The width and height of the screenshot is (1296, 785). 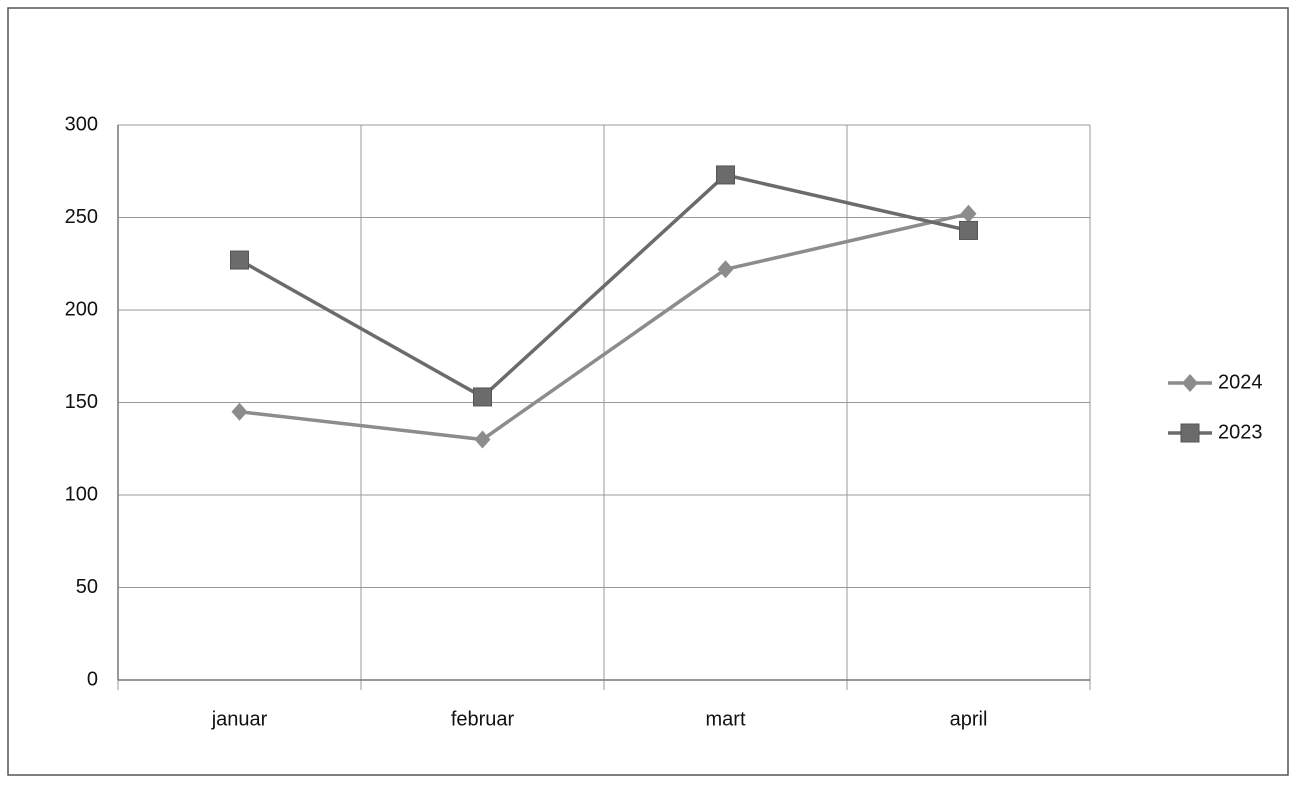 What do you see at coordinates (726, 719) in the screenshot?
I see `x-tick-label: mart` at bounding box center [726, 719].